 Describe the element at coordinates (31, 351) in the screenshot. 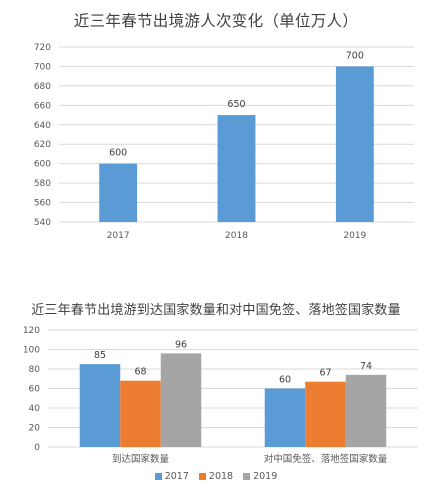

I see `y-tick-label: 100` at that location.